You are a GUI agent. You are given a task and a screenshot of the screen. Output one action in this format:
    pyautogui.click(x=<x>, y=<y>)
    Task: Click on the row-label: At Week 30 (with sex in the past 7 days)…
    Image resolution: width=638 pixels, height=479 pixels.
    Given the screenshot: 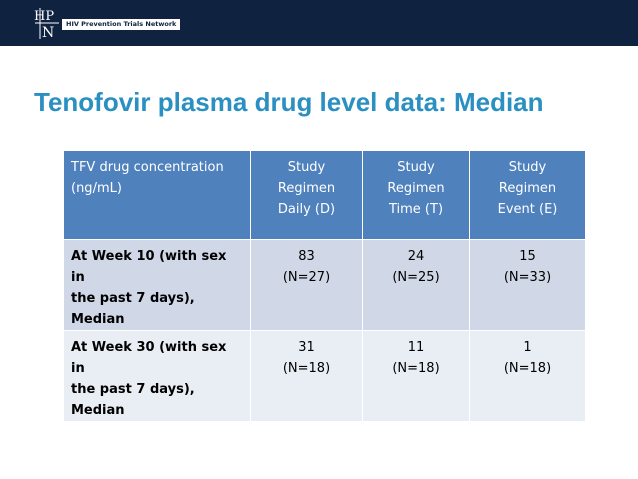 What is the action you would take?
    pyautogui.click(x=157, y=376)
    